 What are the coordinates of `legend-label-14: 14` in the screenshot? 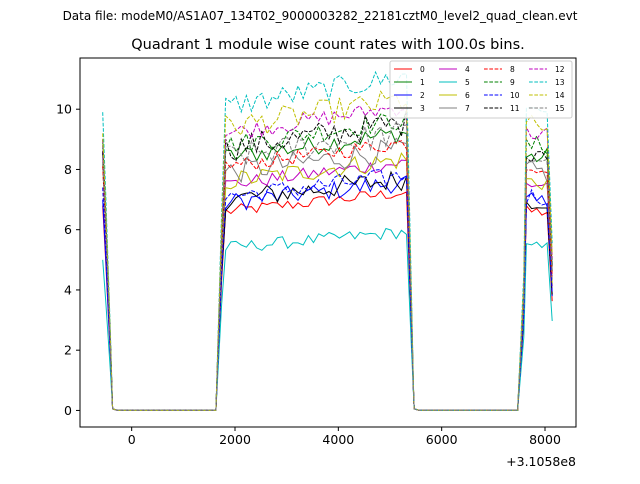 It's located at (560, 95).